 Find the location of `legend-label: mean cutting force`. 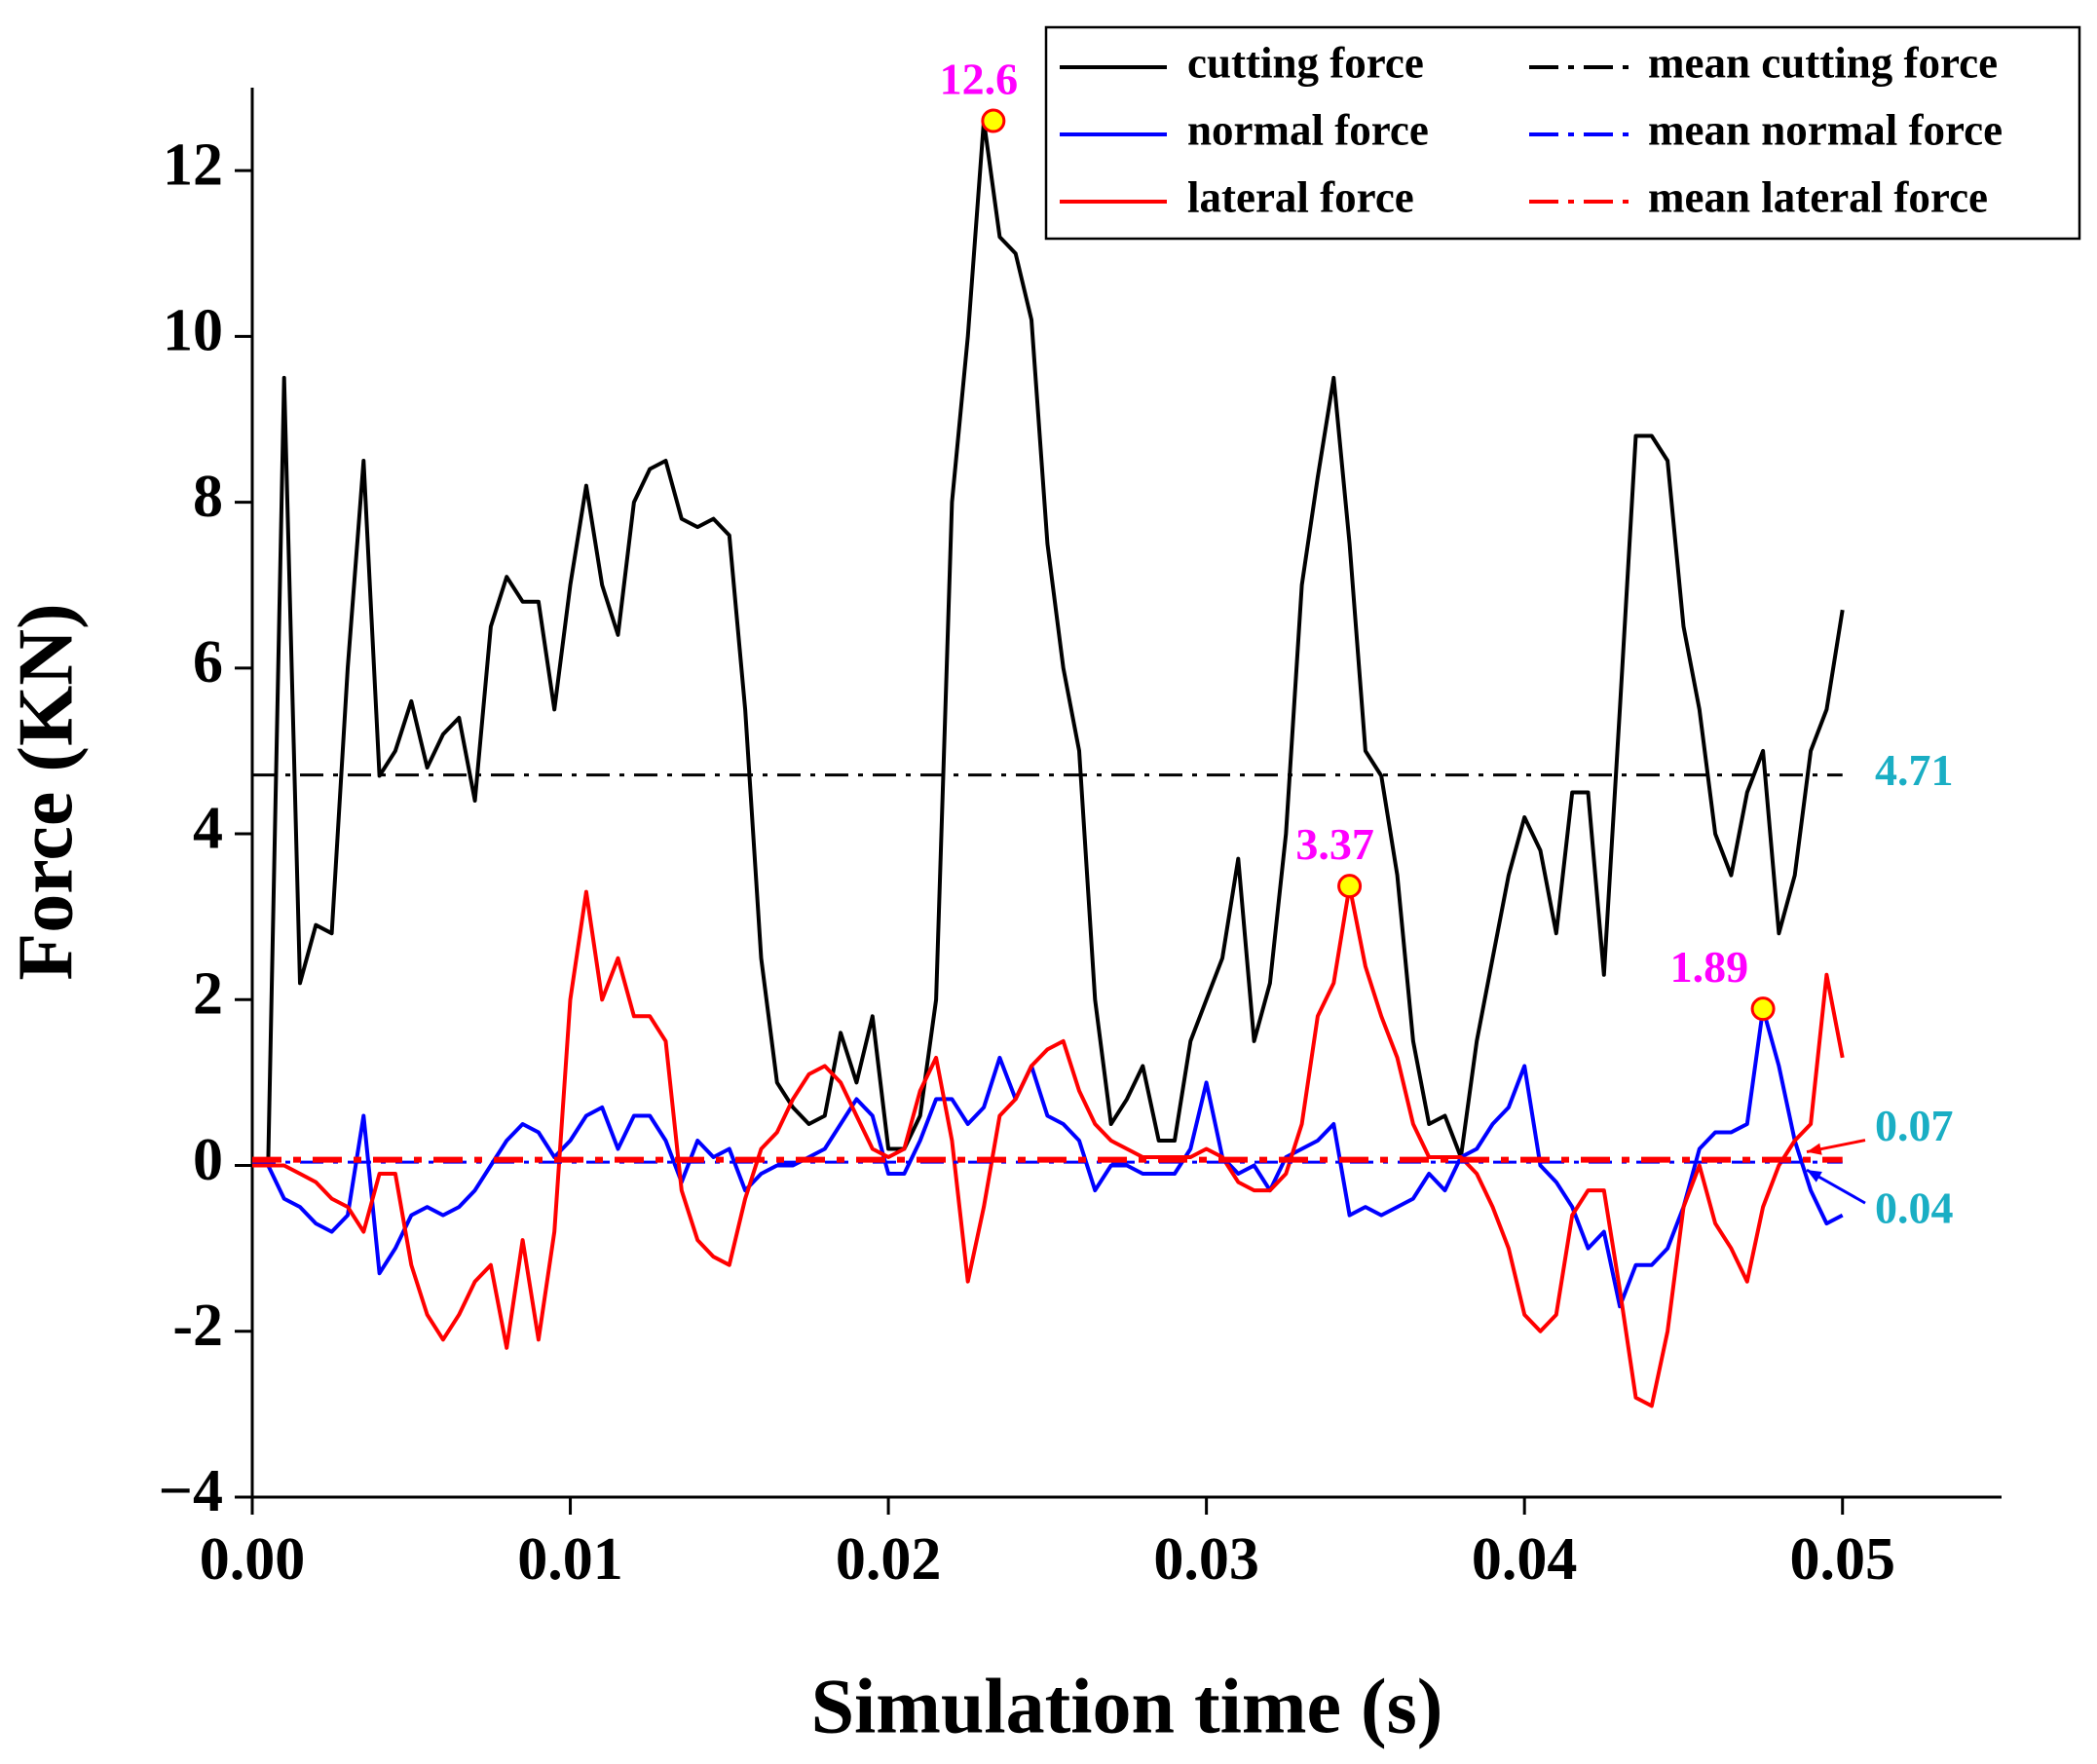

legend-label: mean cutting force is located at coordinates (1823, 62).